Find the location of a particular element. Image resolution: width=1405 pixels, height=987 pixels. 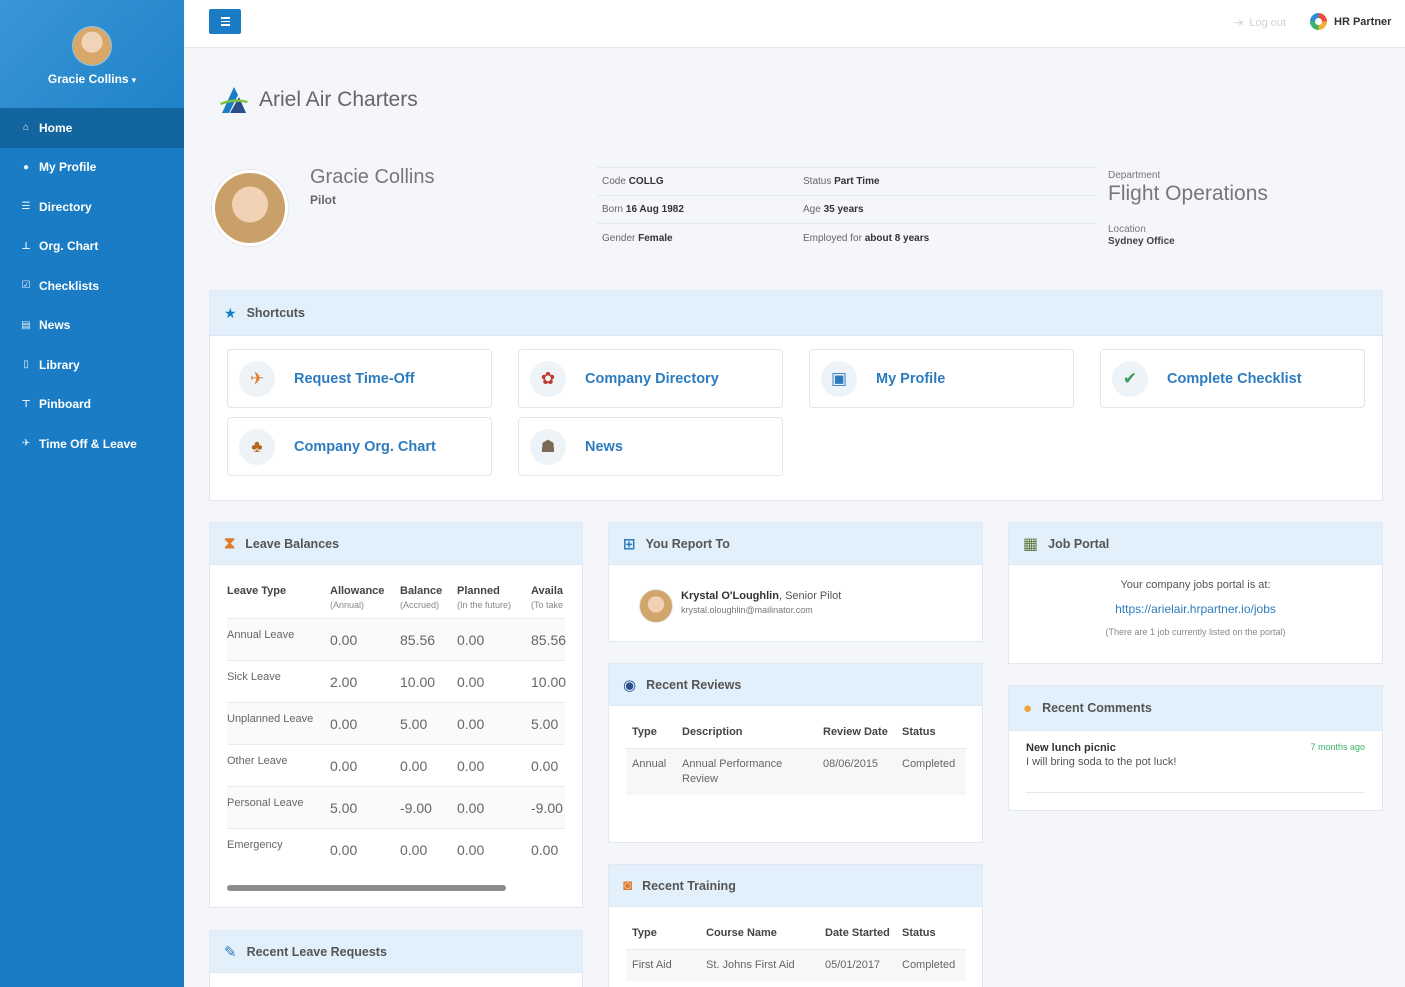

shortcut-company-directory: ✿ Company Directory is located at coordinates (650, 378).